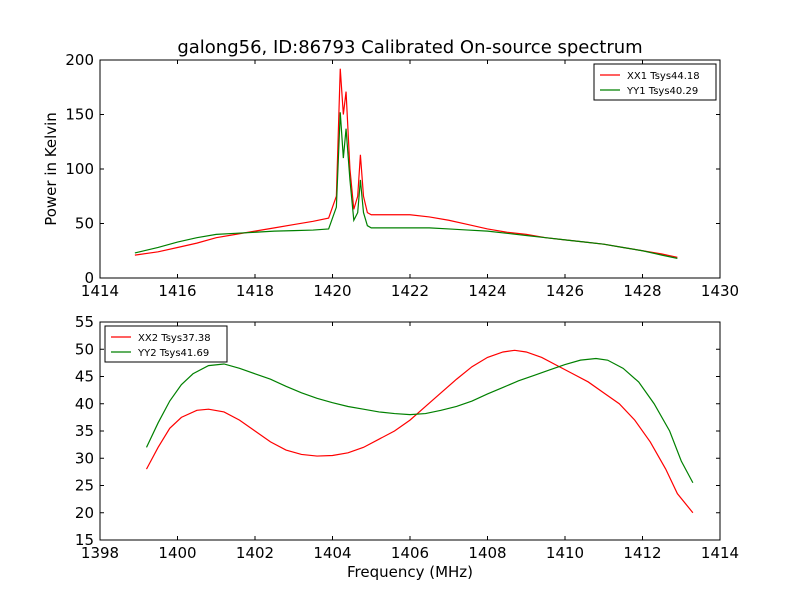 Image resolution: width=800 pixels, height=600 pixels. What do you see at coordinates (663, 76) in the screenshot?
I see `legend-label: XX1 Tsys44.18` at bounding box center [663, 76].